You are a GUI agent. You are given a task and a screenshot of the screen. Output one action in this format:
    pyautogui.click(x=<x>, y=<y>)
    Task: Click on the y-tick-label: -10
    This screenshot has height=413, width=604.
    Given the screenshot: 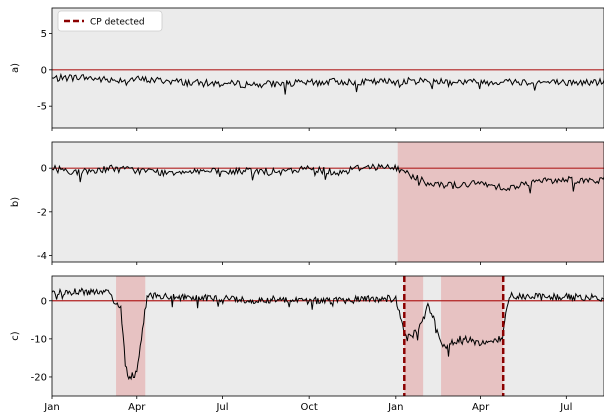 What is the action you would take?
    pyautogui.click(x=39, y=339)
    